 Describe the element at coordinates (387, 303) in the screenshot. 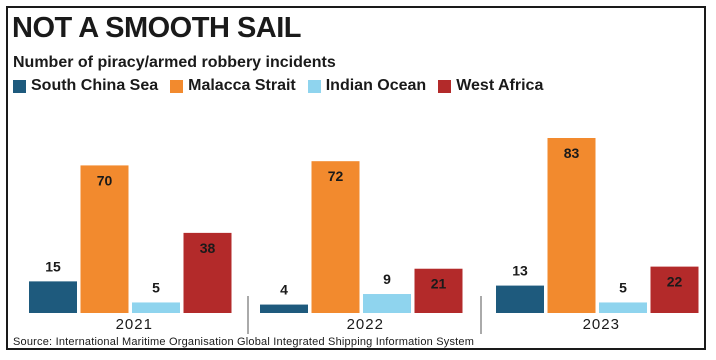

I see `bar-indian-ocean-2022` at that location.